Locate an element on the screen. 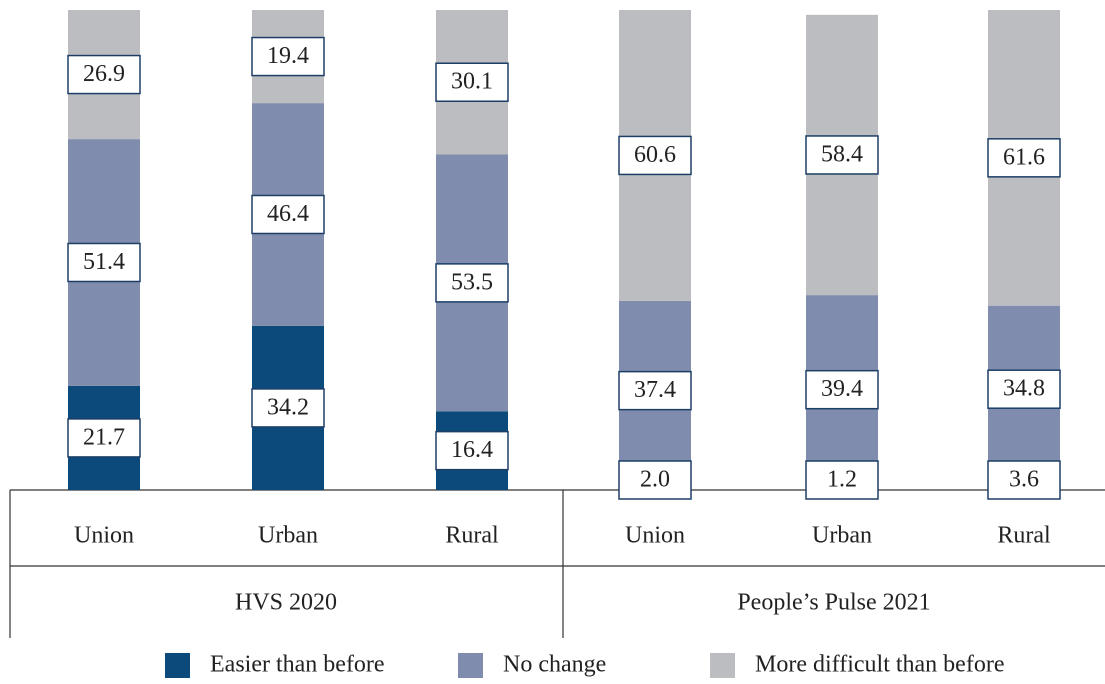 The width and height of the screenshot is (1105, 684). data-label: 39.4 is located at coordinates (842, 389).